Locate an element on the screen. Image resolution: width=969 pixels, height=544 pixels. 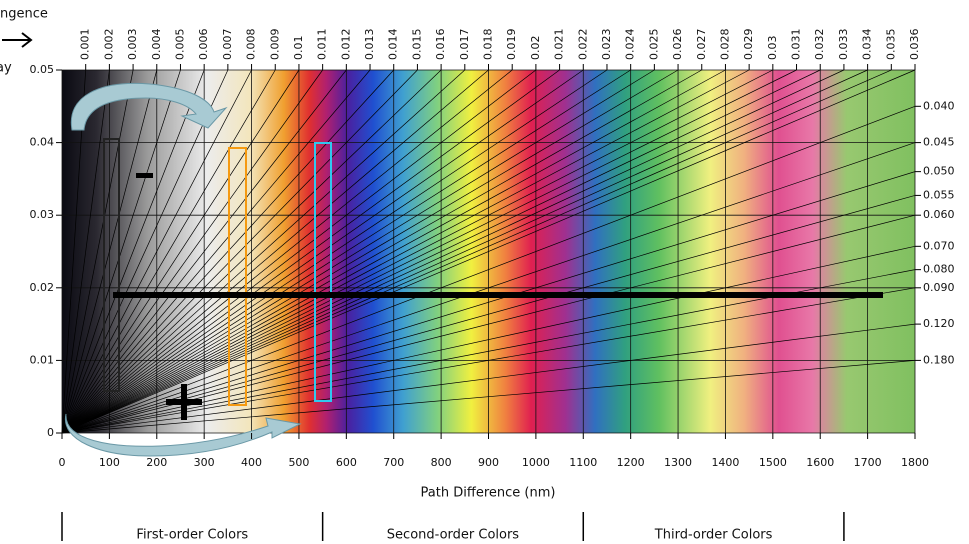
top-tick-label: 0.002 is located at coordinates (108, 45).